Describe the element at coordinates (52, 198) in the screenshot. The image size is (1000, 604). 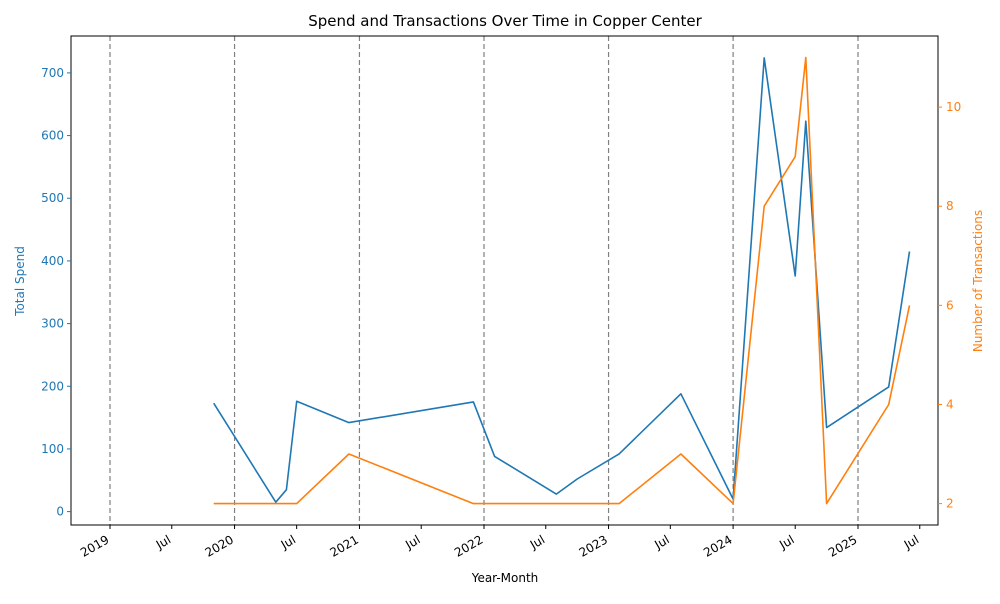
I see `y-left-tick-label: 500` at that location.